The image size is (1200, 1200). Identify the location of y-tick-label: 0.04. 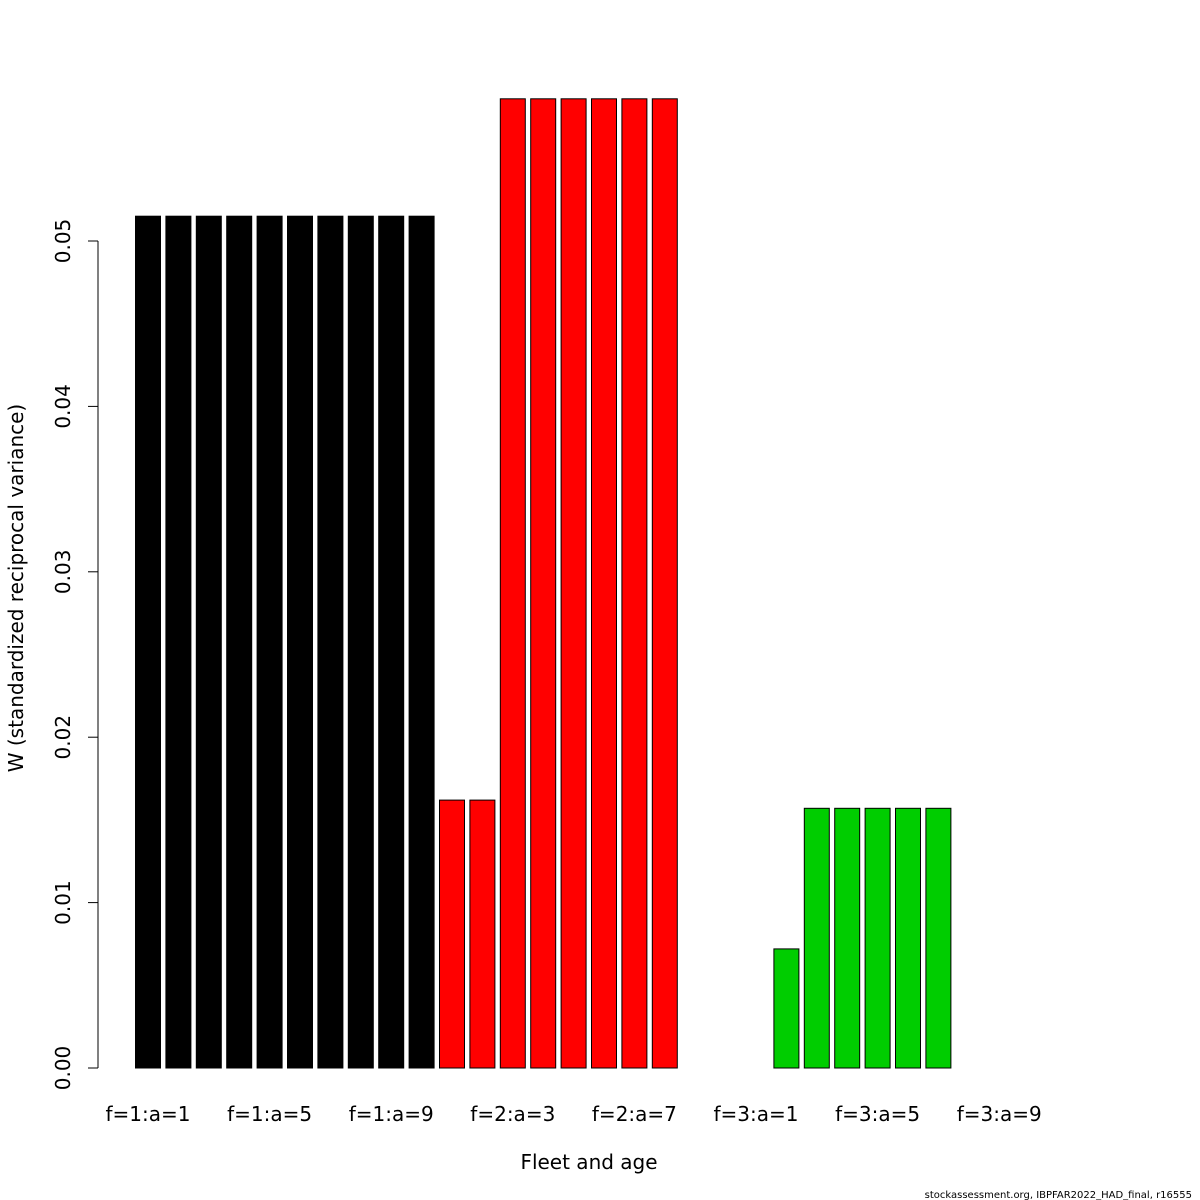
(63, 406).